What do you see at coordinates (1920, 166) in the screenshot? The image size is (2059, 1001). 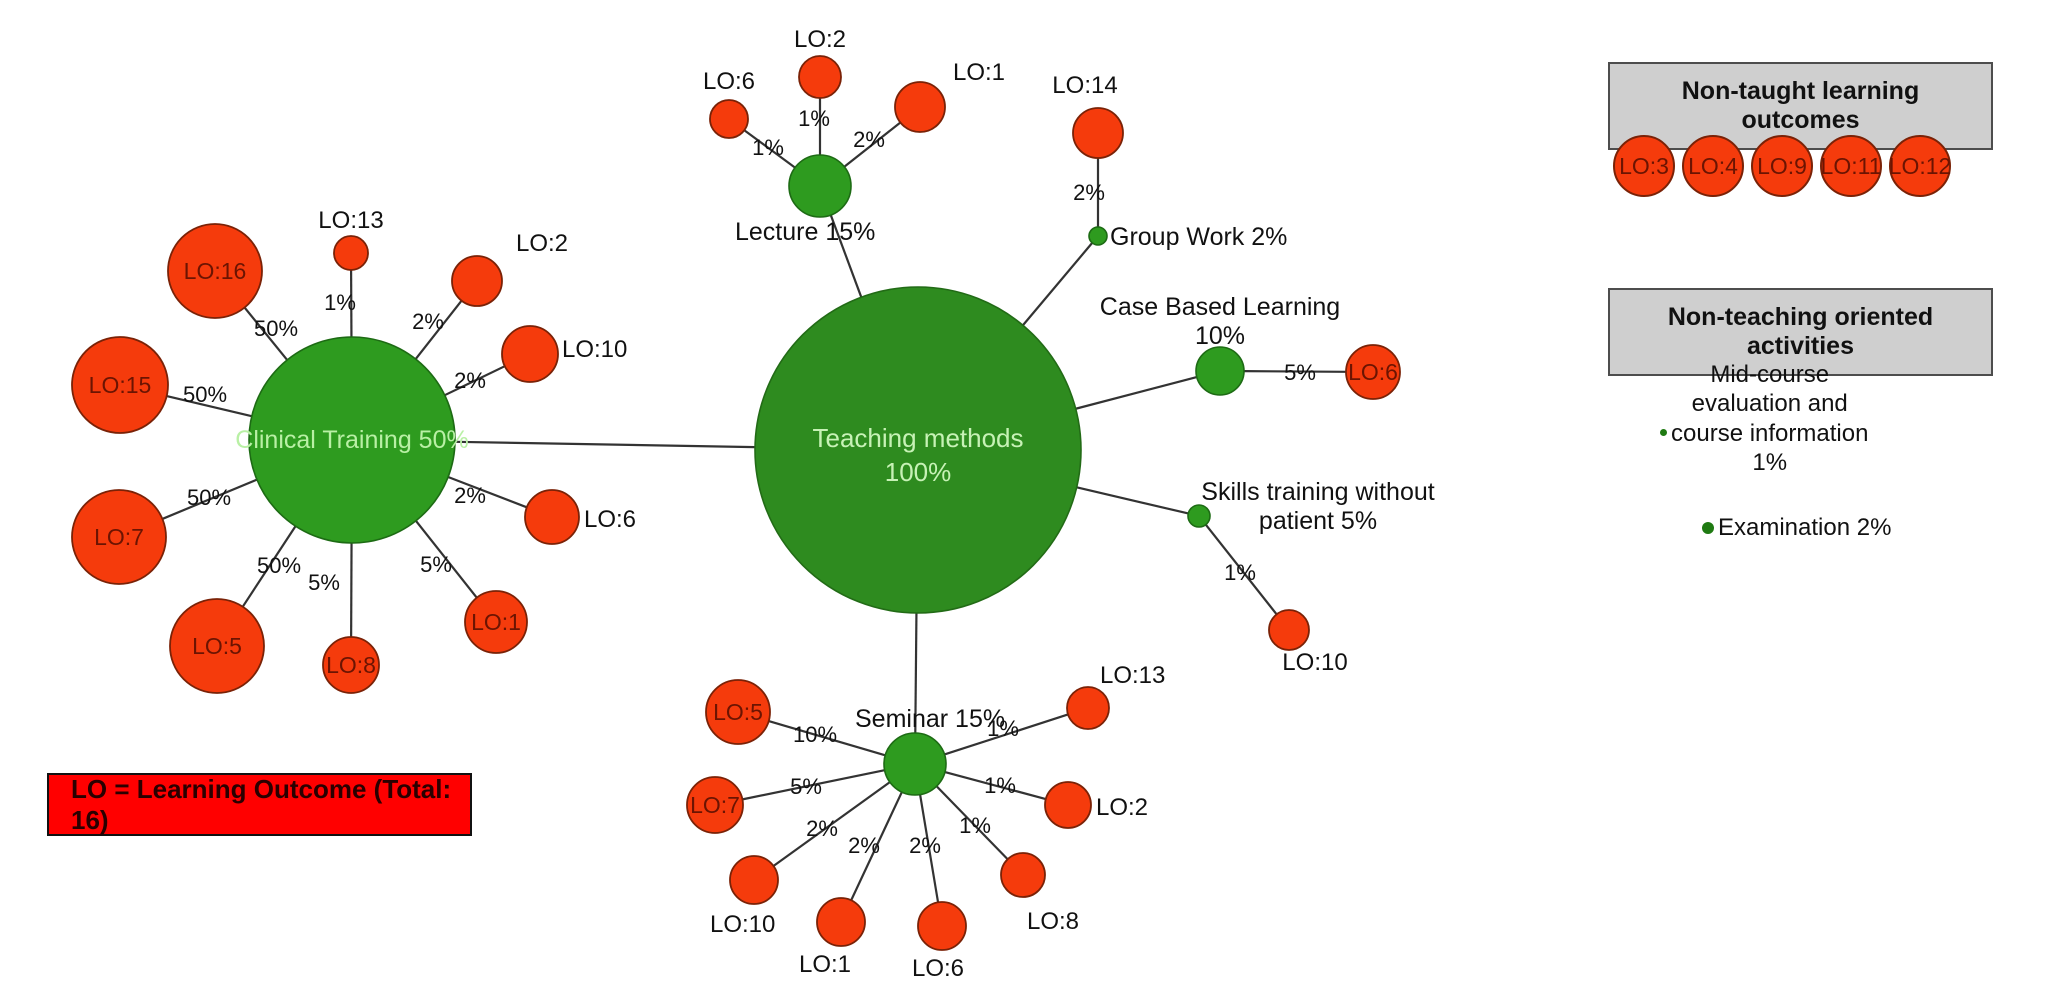 I see `non-taught-chip: LO:12` at bounding box center [1920, 166].